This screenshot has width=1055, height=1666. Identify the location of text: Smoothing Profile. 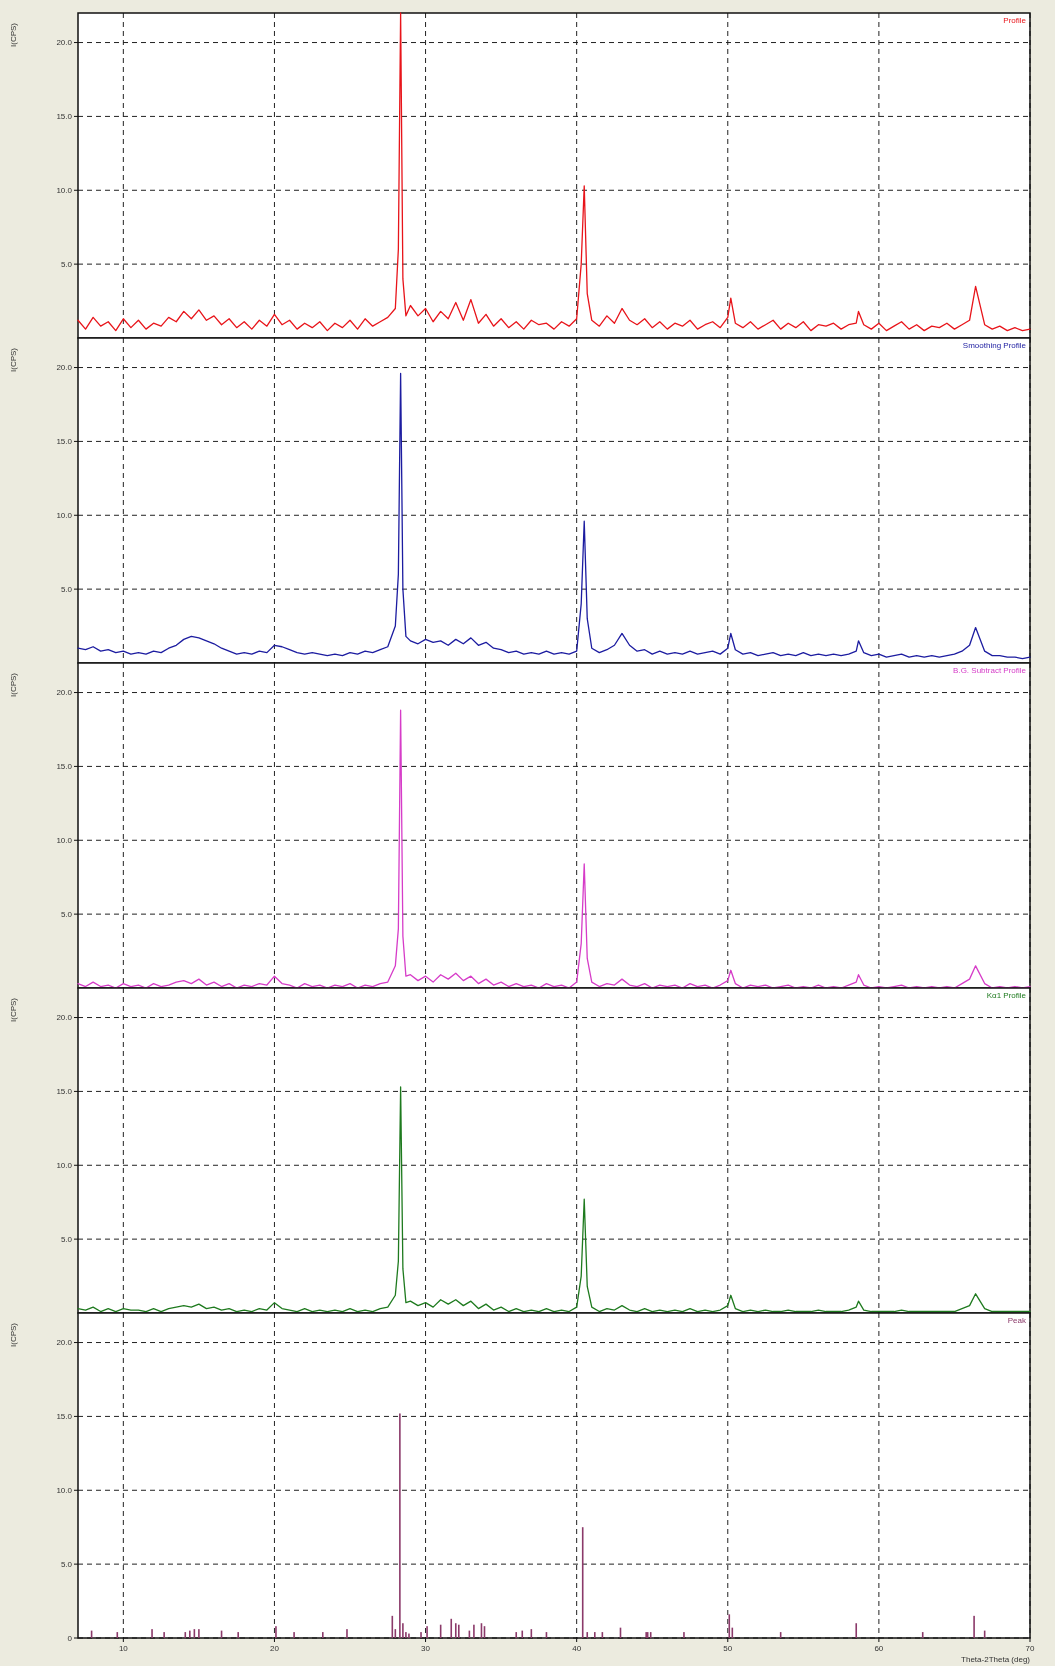
(994, 345).